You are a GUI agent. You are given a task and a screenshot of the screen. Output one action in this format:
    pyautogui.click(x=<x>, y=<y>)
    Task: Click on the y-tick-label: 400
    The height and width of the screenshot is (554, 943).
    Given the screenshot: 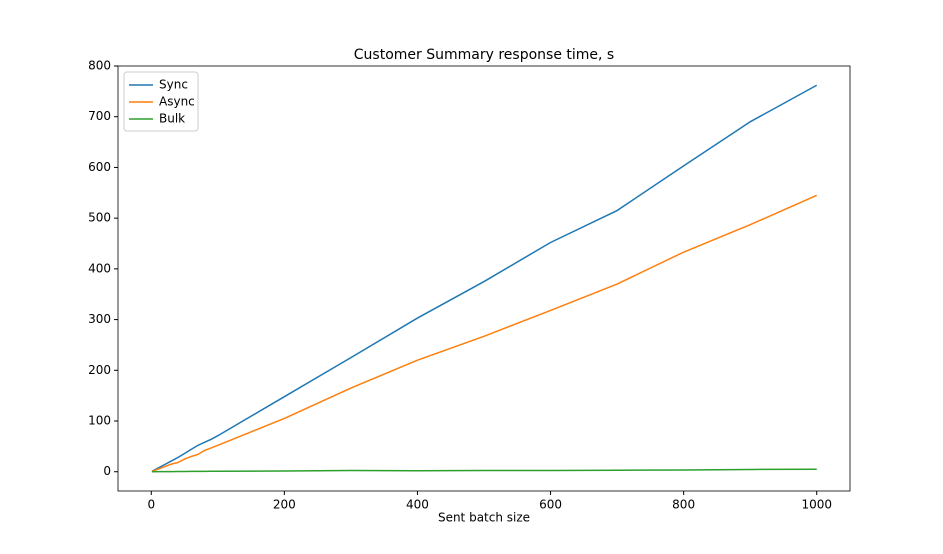 What is the action you would take?
    pyautogui.click(x=99, y=268)
    